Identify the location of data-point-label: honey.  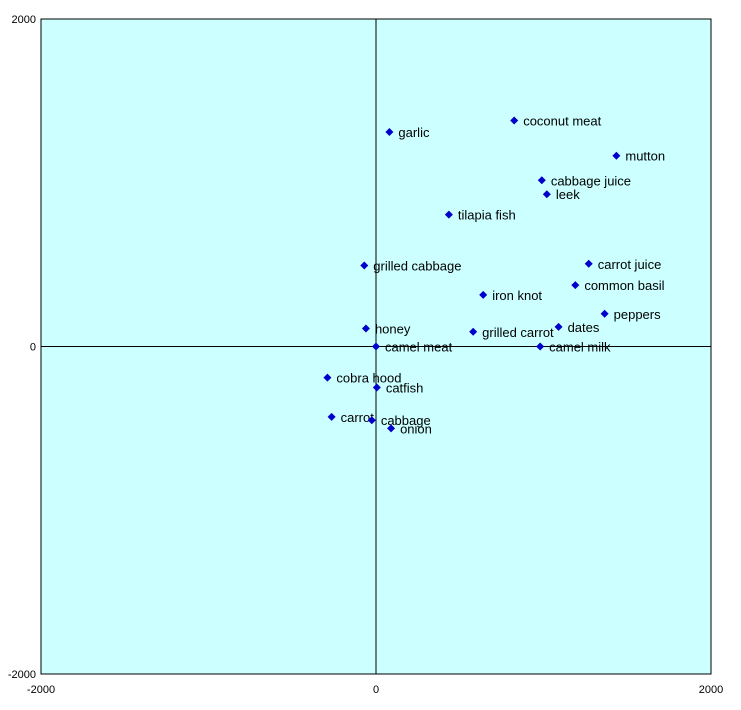
(393, 328).